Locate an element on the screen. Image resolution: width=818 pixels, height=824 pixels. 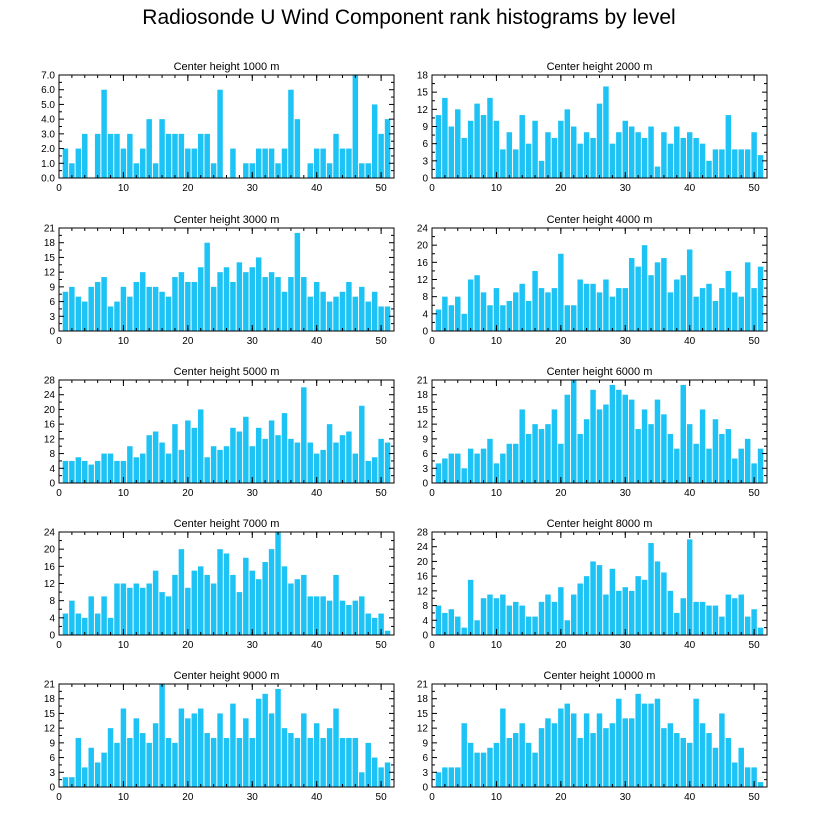
y-tick-label: 8 is located at coordinates (425, 297).